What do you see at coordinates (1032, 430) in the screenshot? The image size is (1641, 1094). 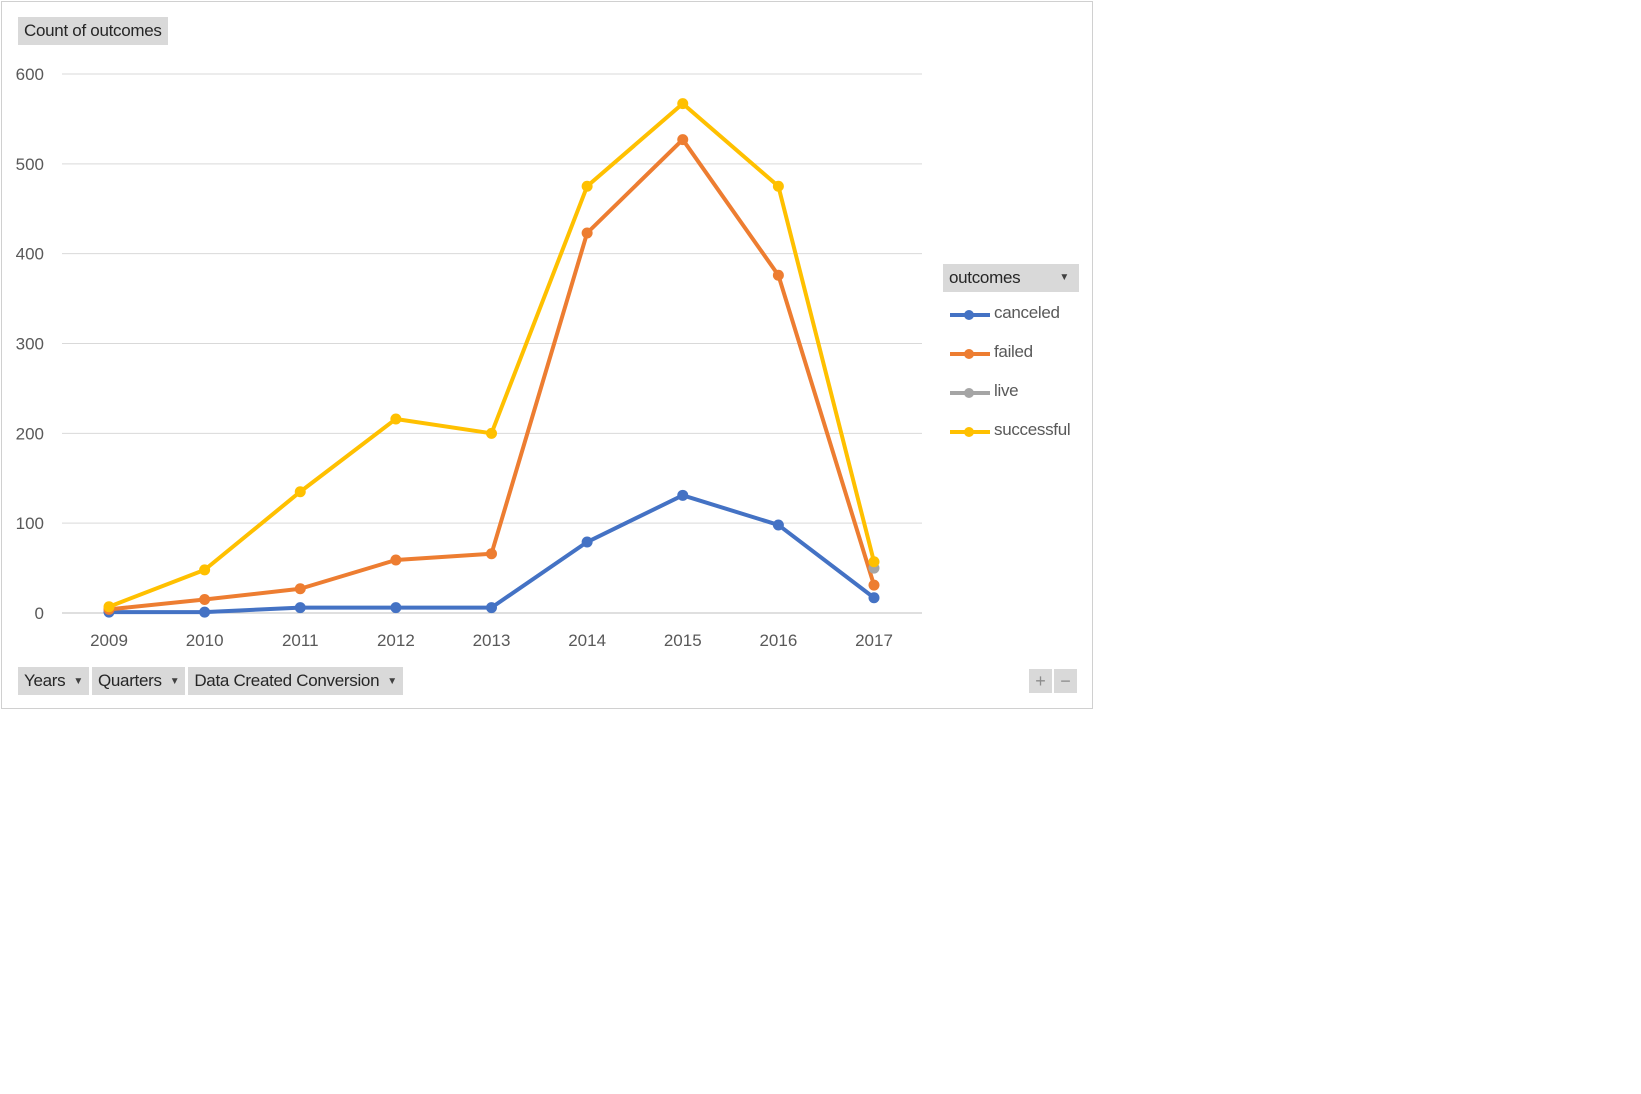 I see `legend-label-successful: successful` at bounding box center [1032, 430].